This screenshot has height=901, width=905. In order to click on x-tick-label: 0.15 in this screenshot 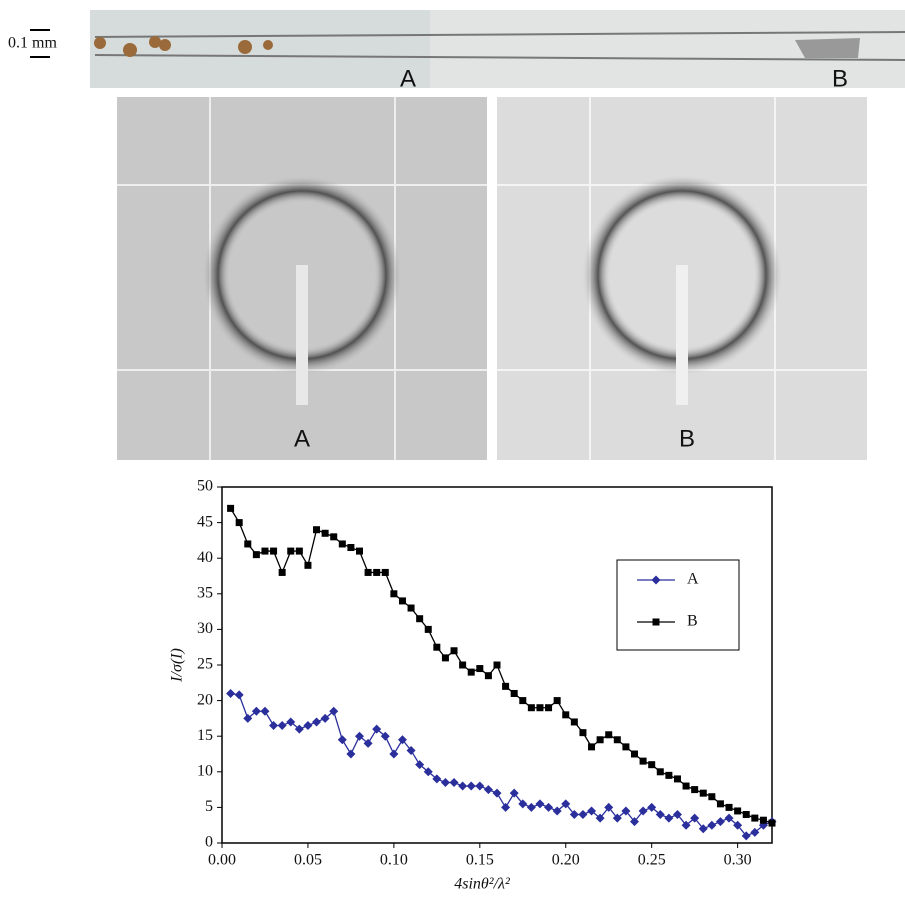, I will do `click(480, 860)`.